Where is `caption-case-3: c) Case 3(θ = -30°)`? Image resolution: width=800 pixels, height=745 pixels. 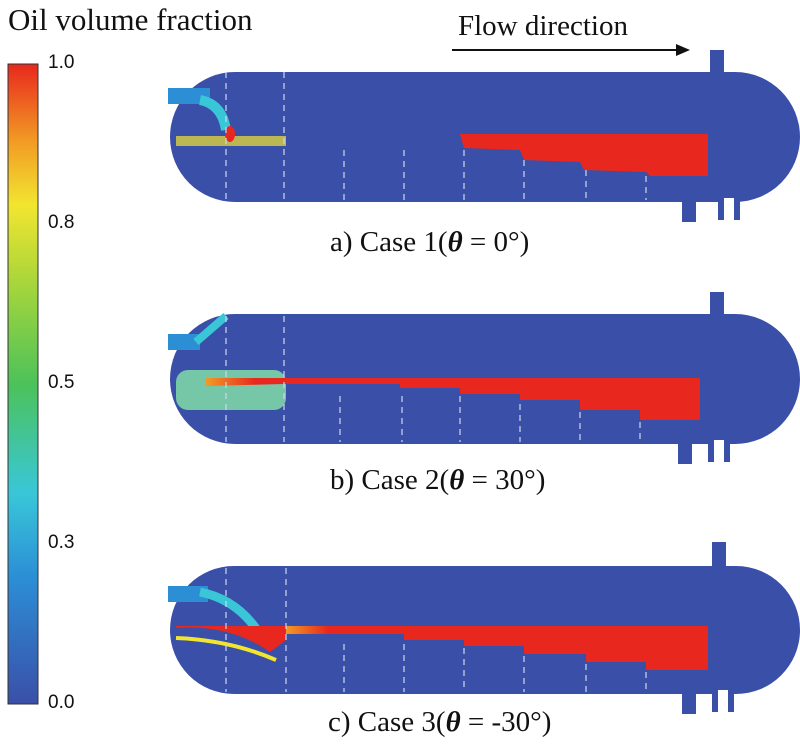
caption-case-3: c) Case 3(θ = -30°) is located at coordinates (440, 722).